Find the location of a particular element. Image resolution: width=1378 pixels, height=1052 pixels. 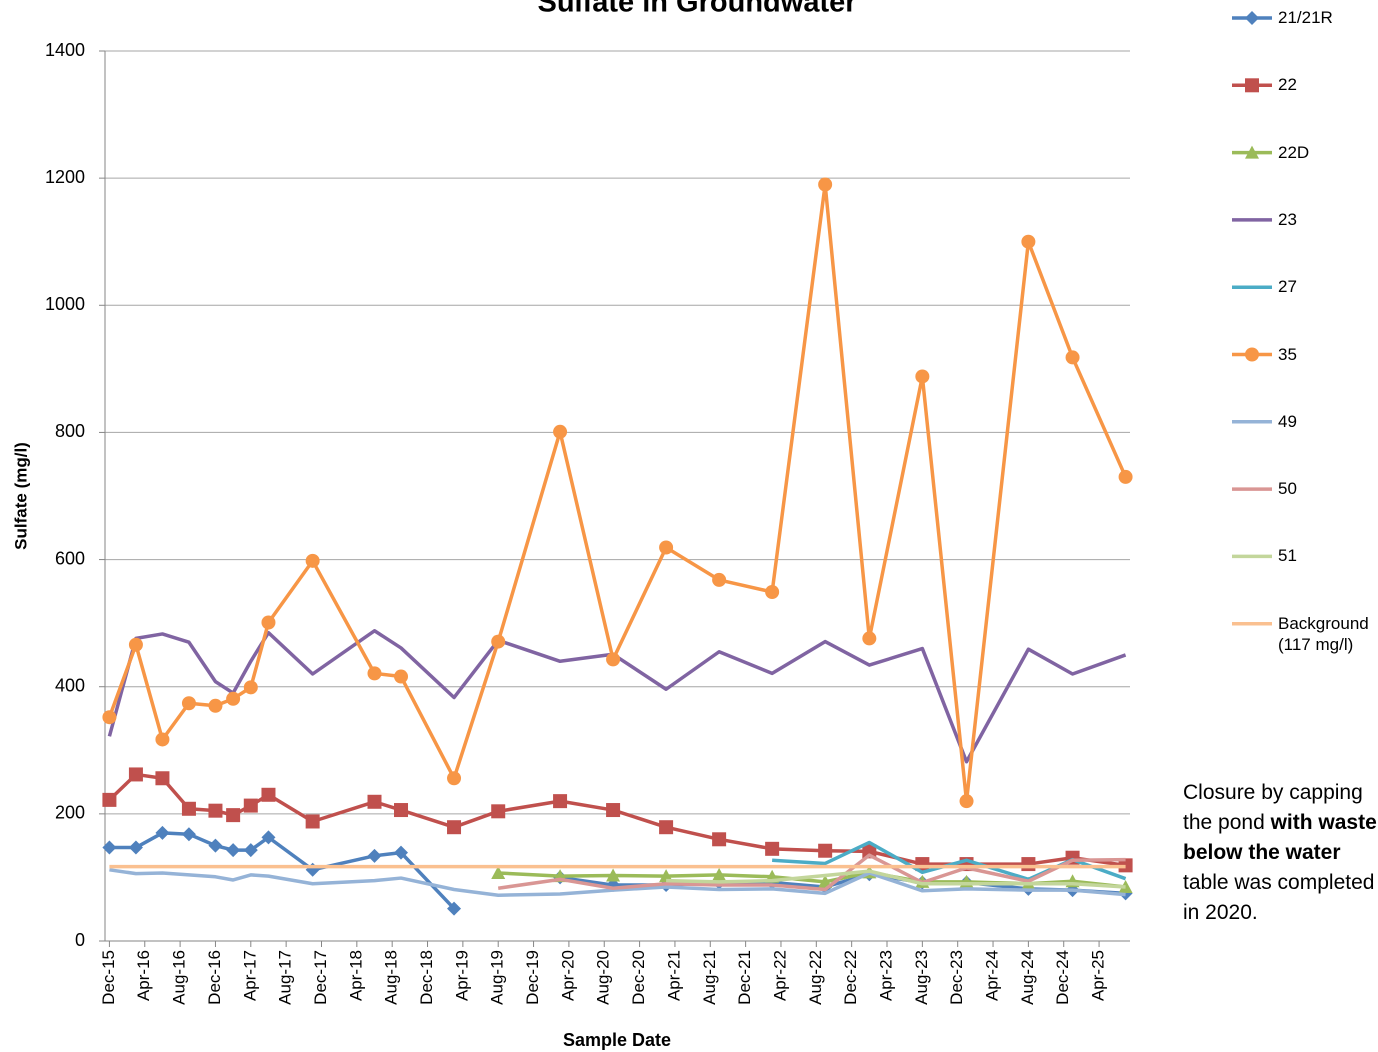

x-tick-label: Aug-18 is located at coordinates (391, 977).